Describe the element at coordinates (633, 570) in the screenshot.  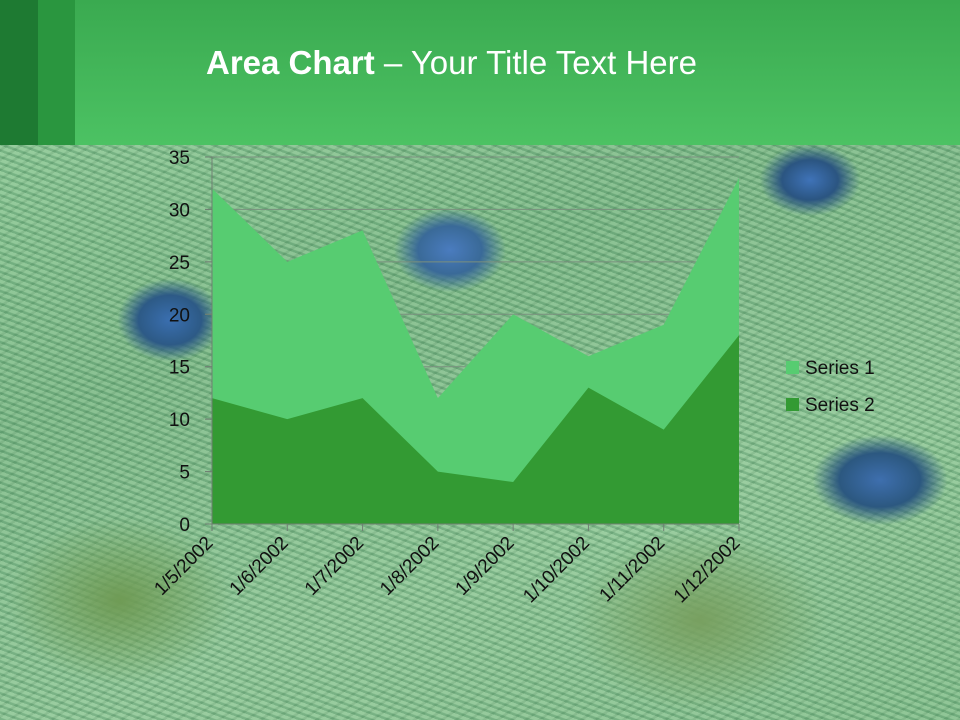
I see `x-tick-label-6: 1/11/2002` at that location.